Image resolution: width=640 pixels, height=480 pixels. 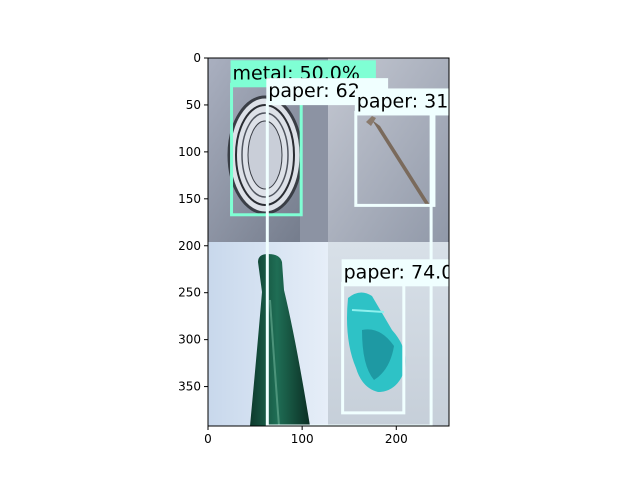 I want to click on y-tick-label: 300, so click(x=189, y=340).